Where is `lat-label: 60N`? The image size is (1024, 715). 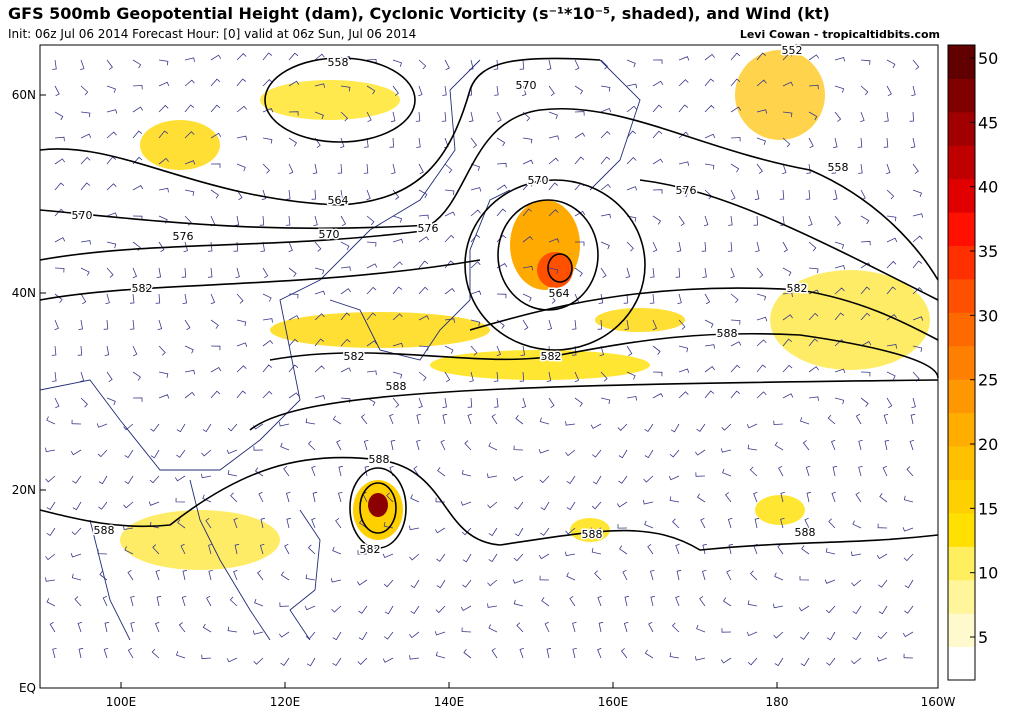
lat-label: 60N is located at coordinates (24, 95).